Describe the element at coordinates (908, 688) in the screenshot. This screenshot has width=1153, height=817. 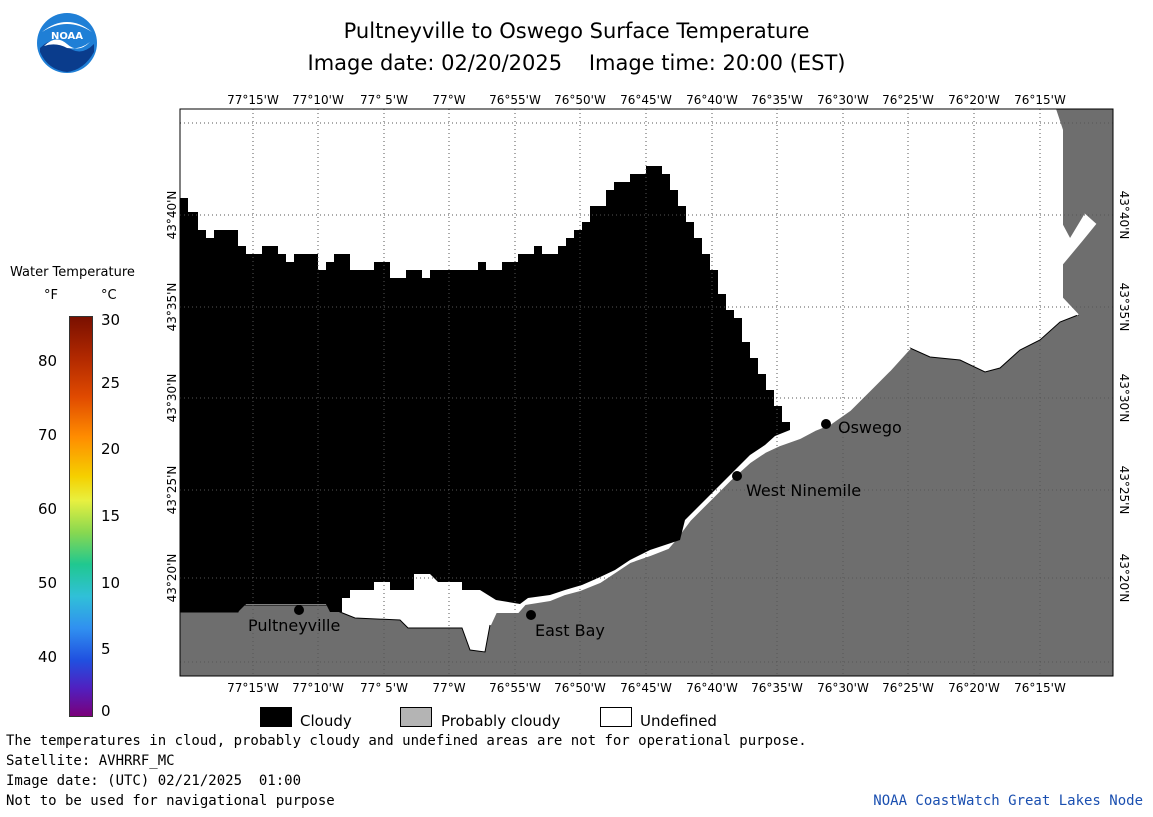
I see `lon-label-bottom: 76°25'W` at that location.